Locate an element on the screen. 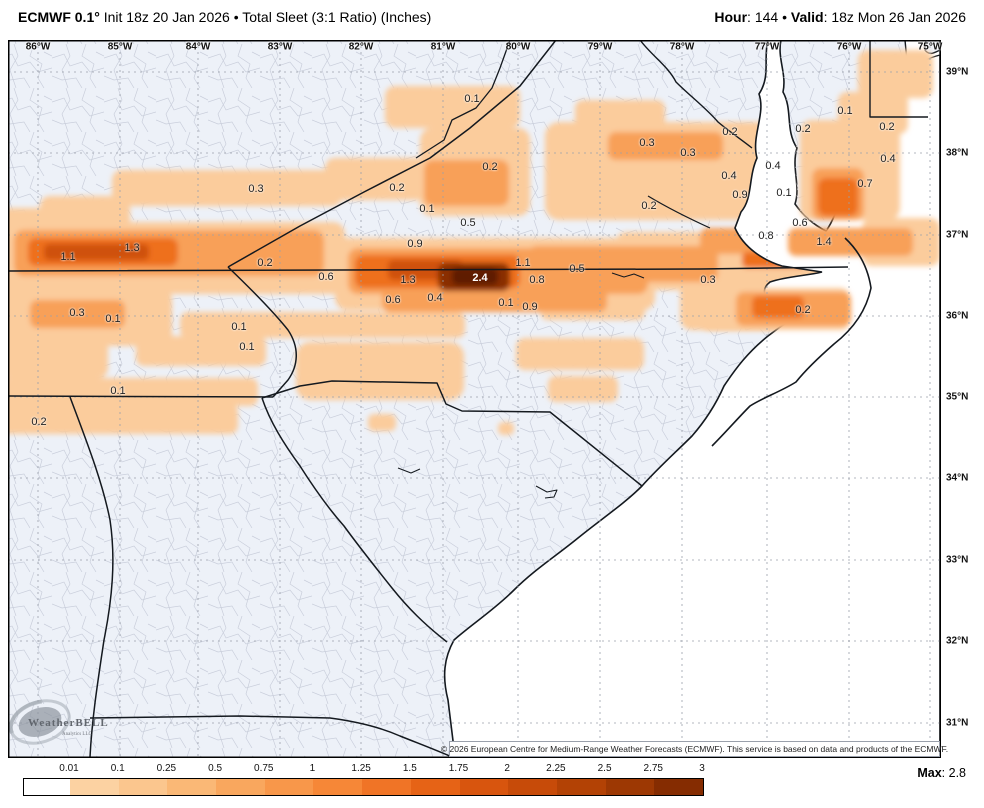 This screenshot has height=808, width=984. colorbar-tick: 2.25 is located at coordinates (556, 768).